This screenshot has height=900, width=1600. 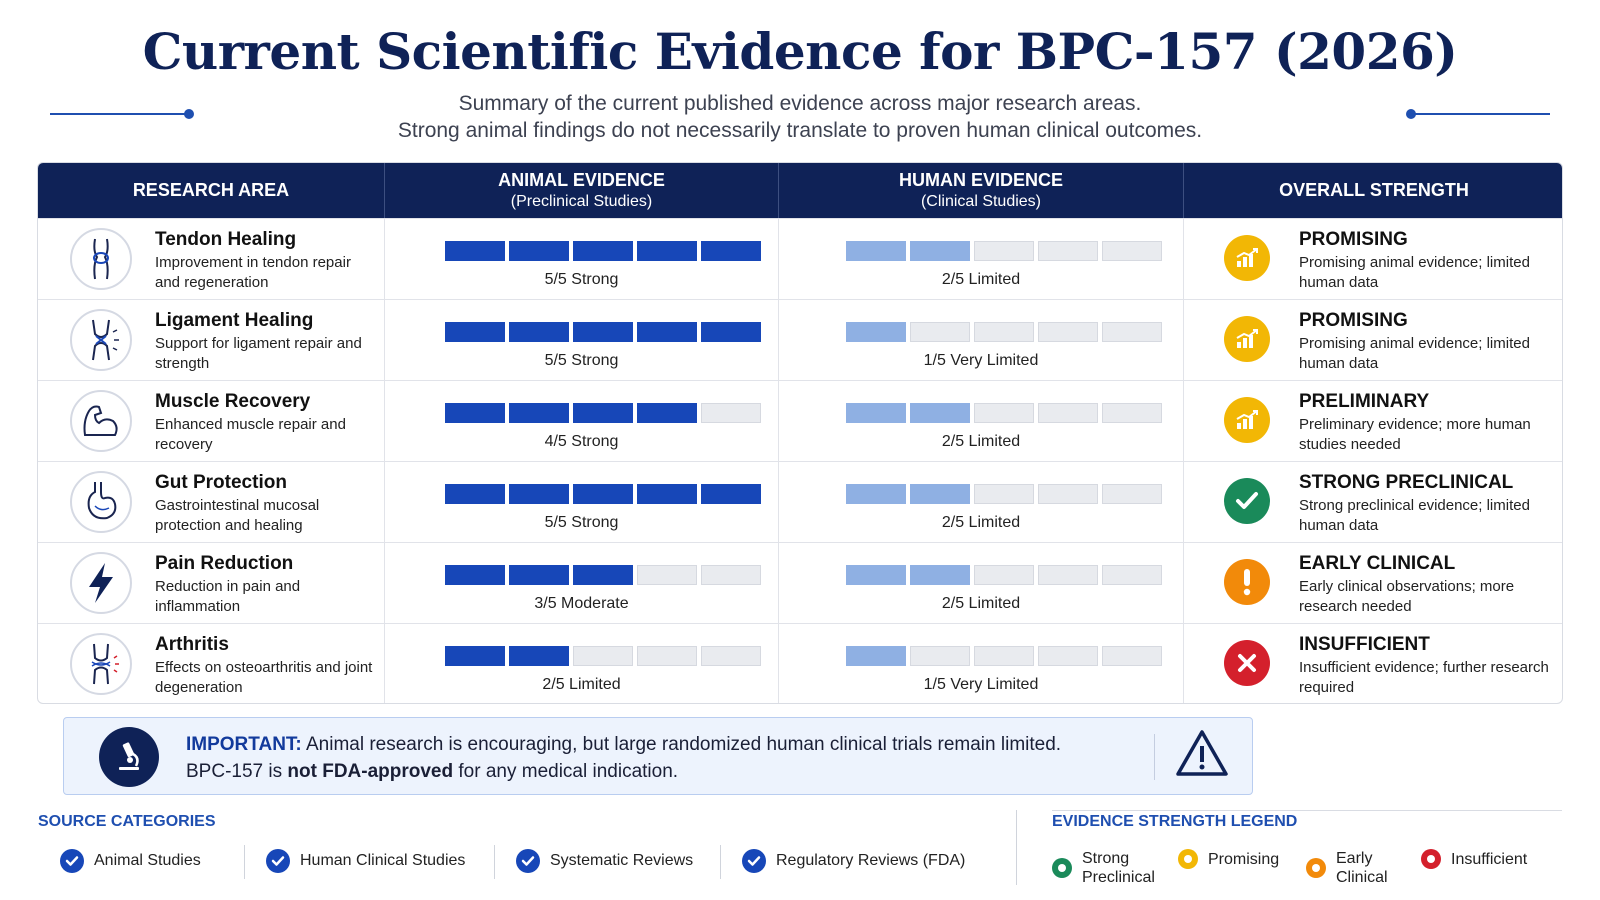 I want to click on strength-rating: PROMISING, so click(x=1353, y=320).